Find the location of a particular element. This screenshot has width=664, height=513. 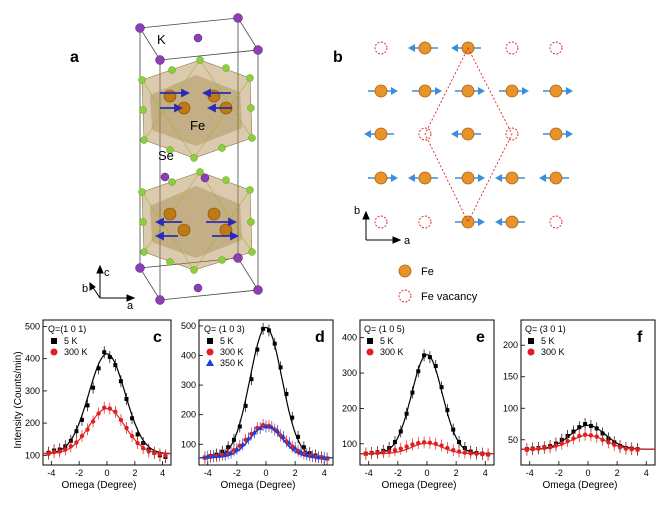

fe-vacancy is located at coordinates (512, 48).